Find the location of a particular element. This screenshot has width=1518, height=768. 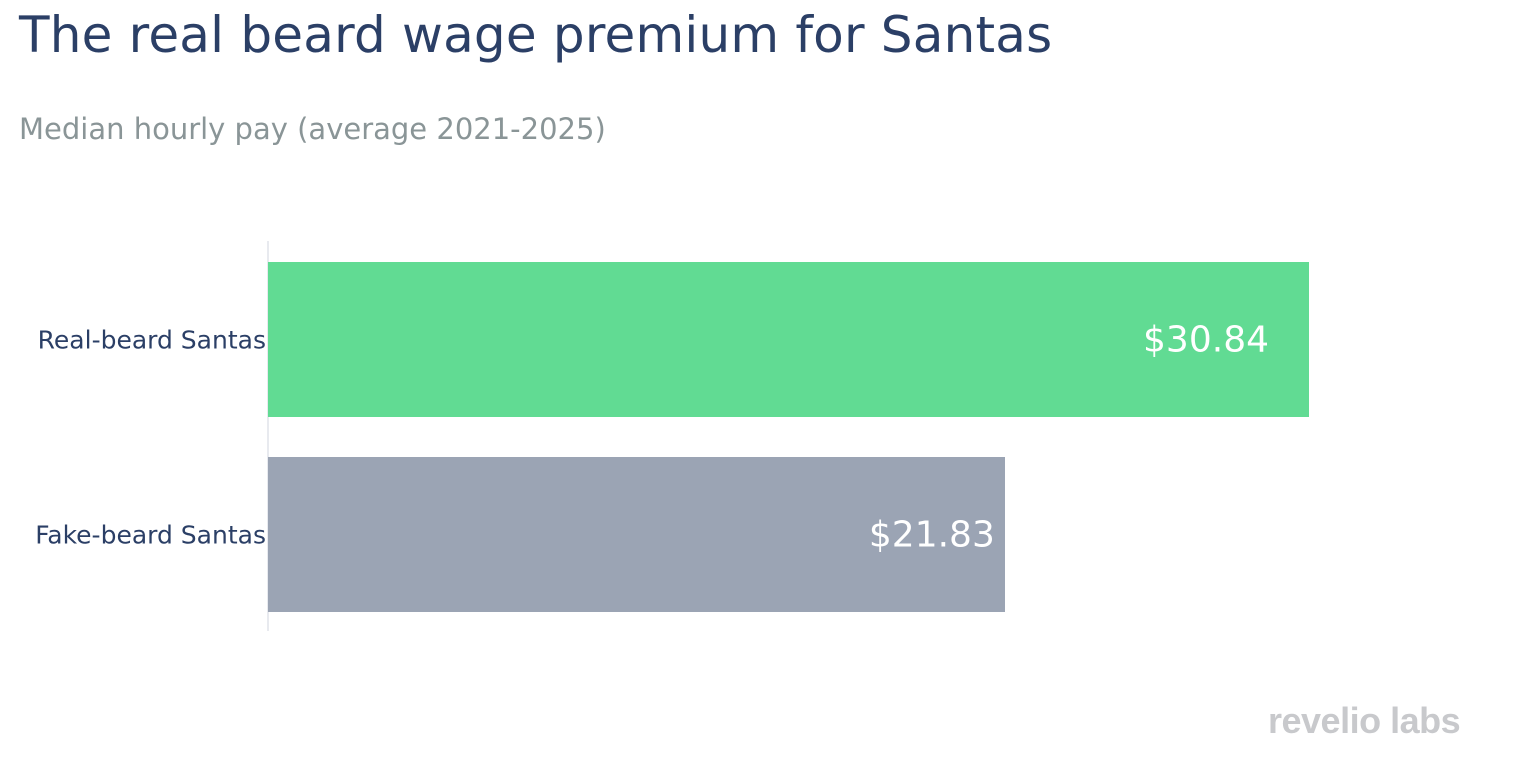

category-label-fake-beard: Fake-beard Santas is located at coordinates (150, 535).